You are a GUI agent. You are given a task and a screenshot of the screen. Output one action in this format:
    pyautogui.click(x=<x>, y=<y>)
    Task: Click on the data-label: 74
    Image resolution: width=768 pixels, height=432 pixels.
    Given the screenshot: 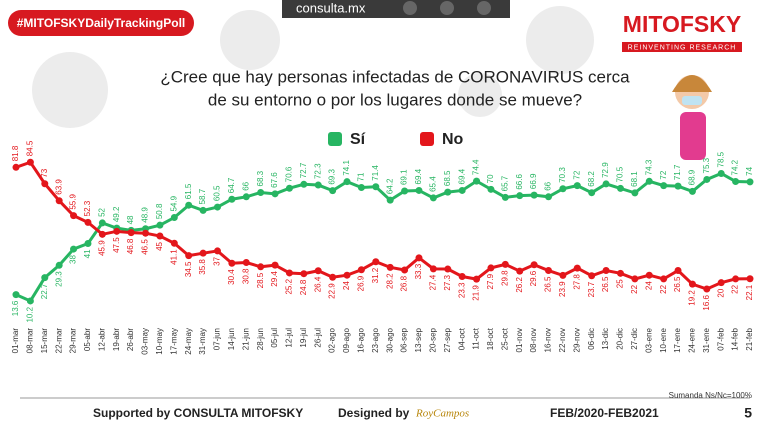 What is the action you would take?
    pyautogui.click(x=749, y=170)
    